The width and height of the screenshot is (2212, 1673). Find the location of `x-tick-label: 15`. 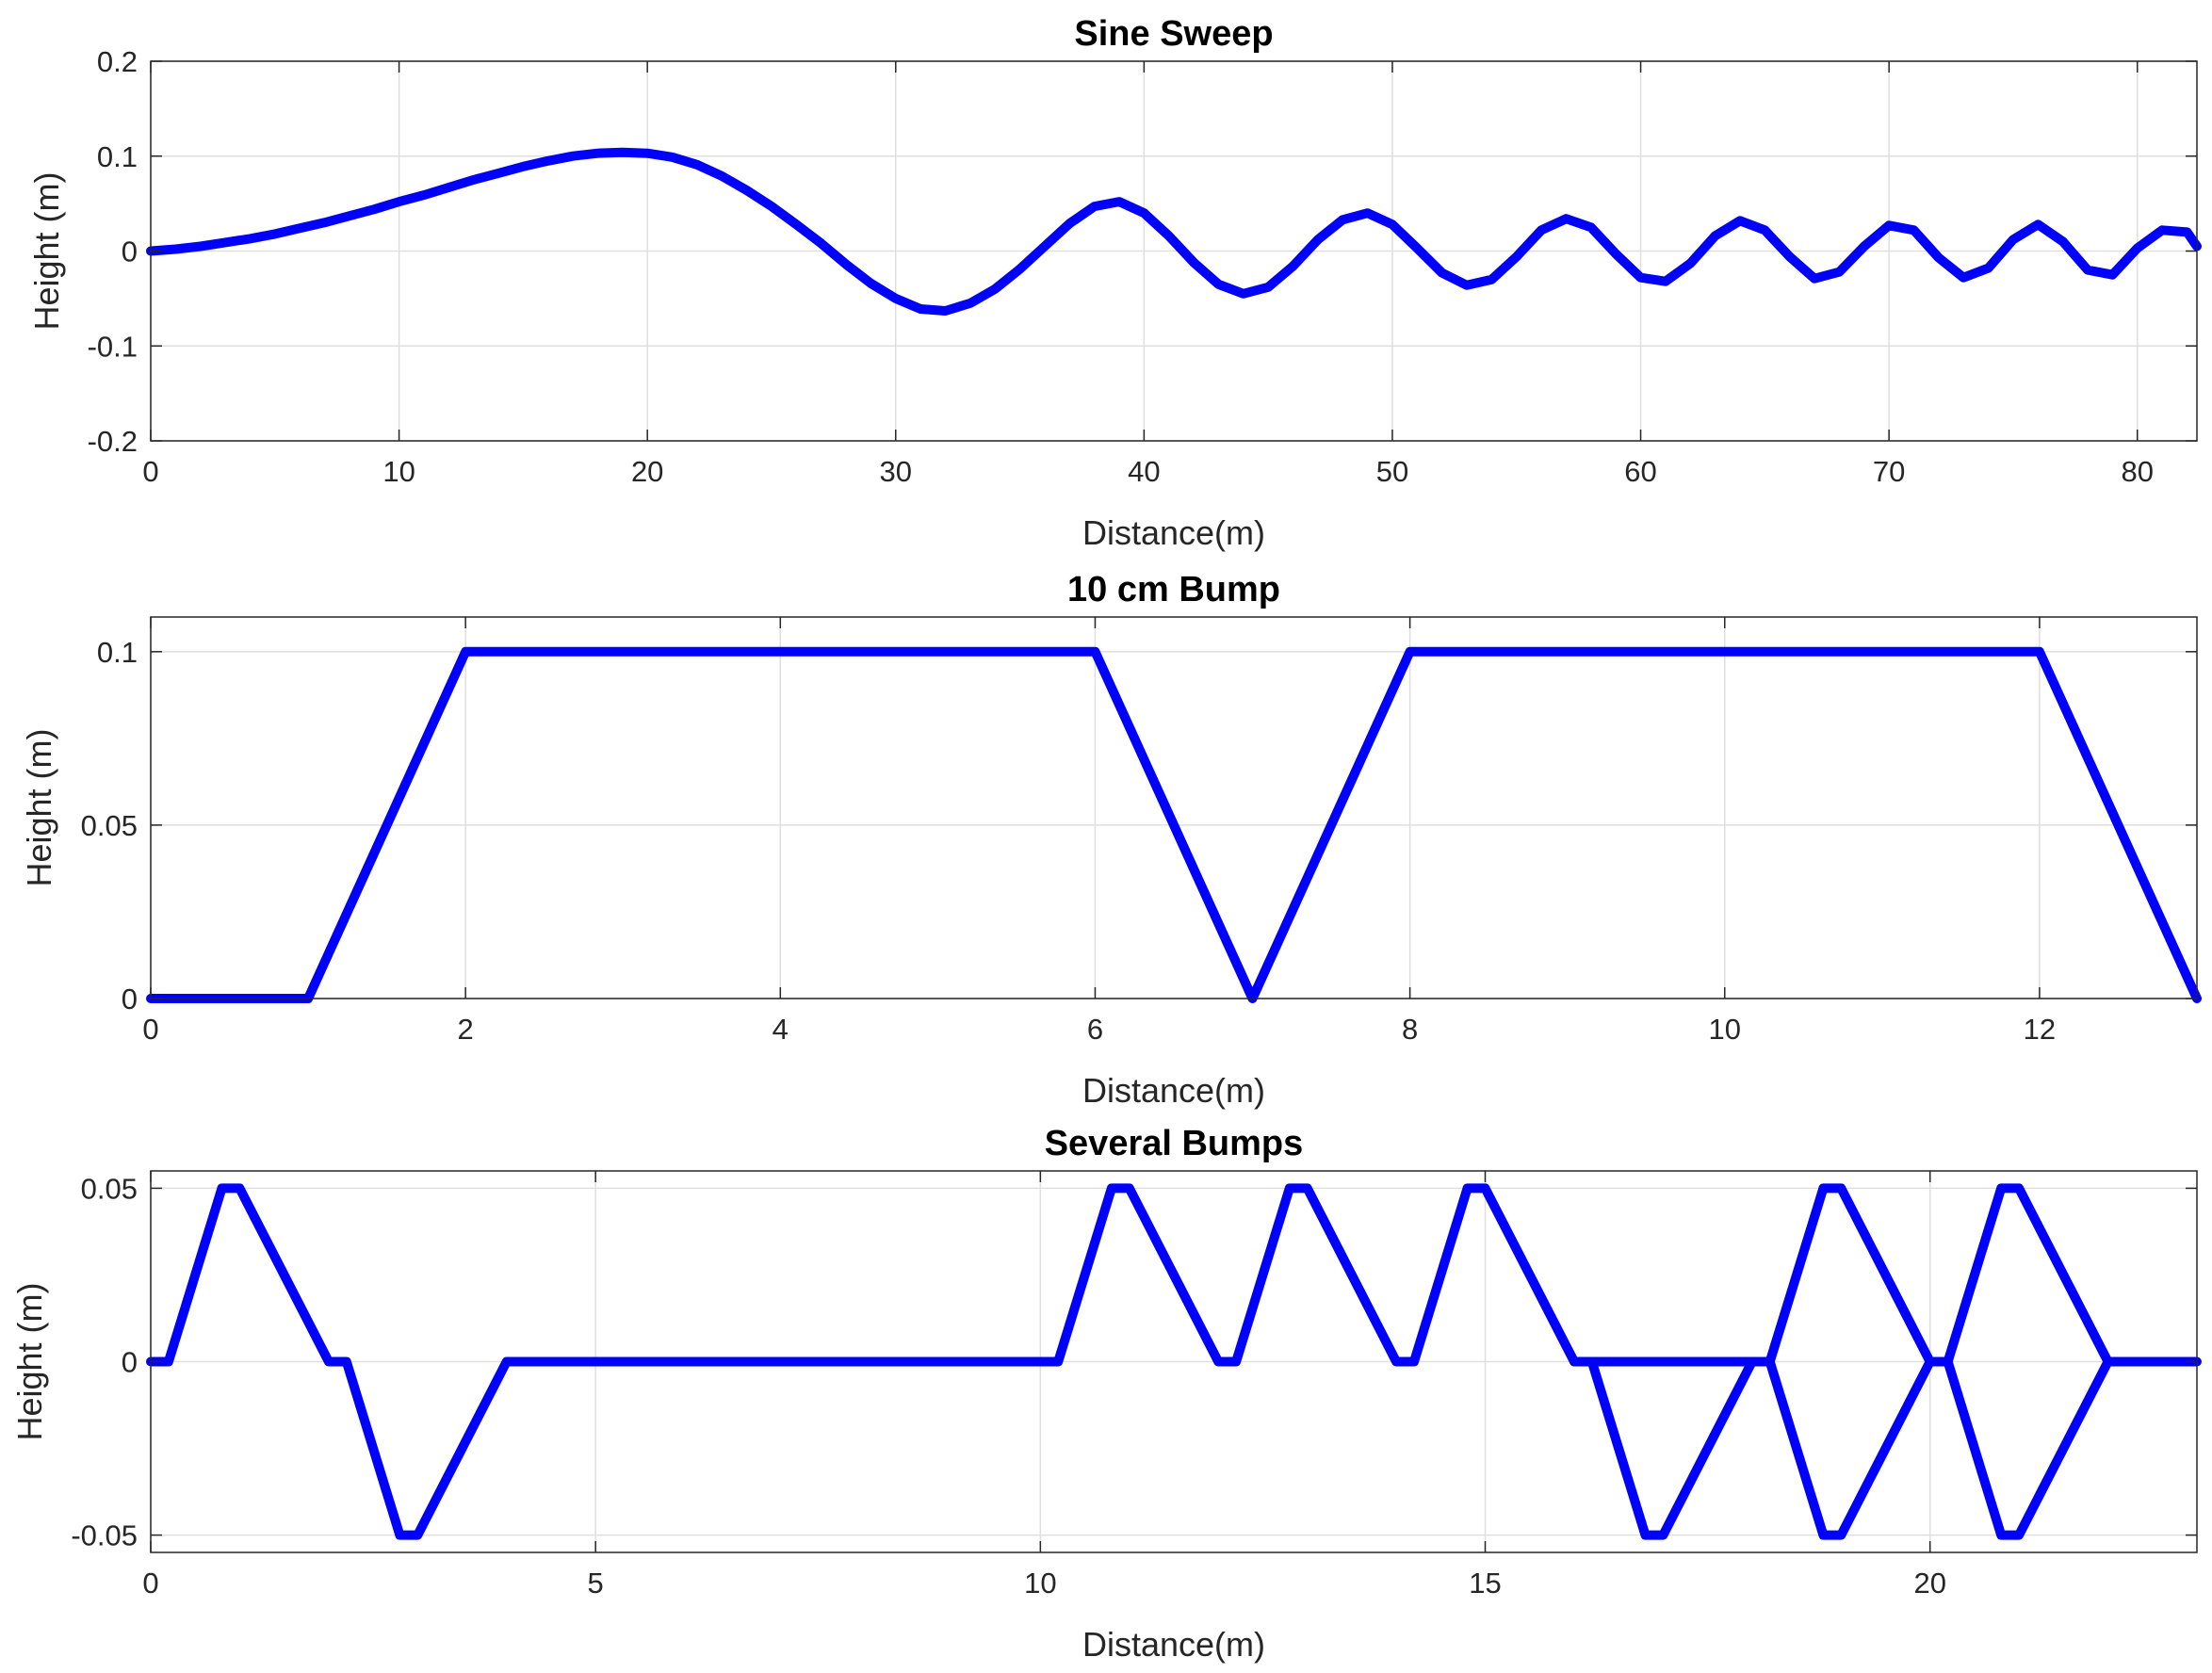

x-tick-label: 15 is located at coordinates (1485, 1583).